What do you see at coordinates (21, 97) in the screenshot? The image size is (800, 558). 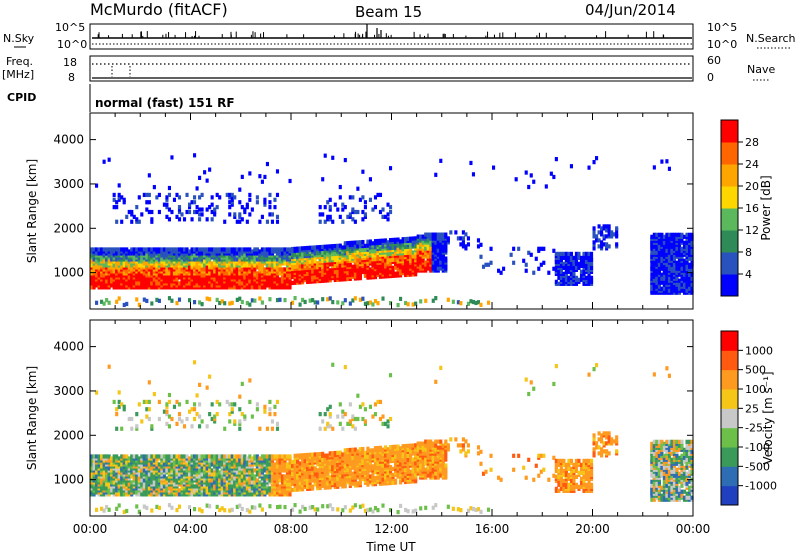 I see `cpid-label: CPID` at bounding box center [21, 97].